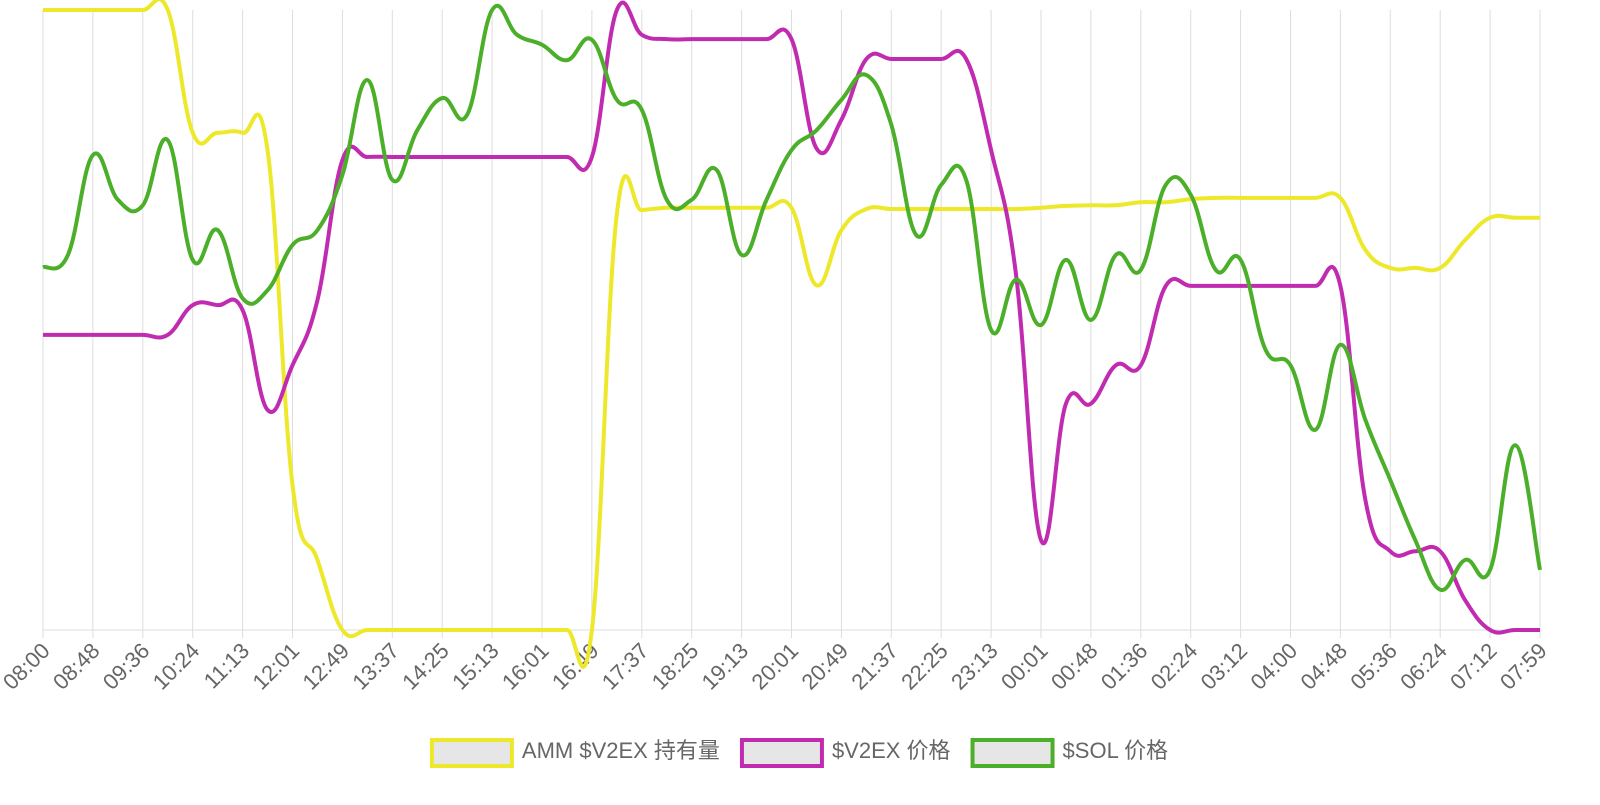  Describe the element at coordinates (891, 750) in the screenshot. I see `legend-label: $V2EX 价格` at that location.